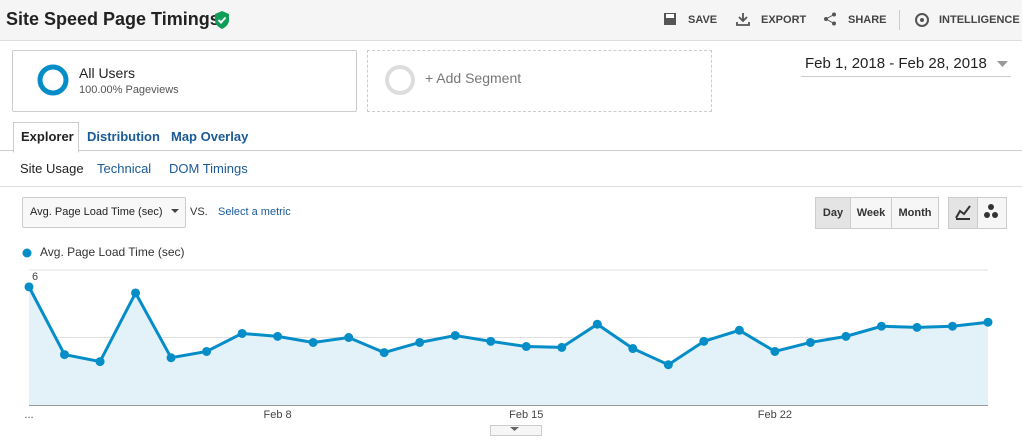 This screenshot has width=1022, height=445. What do you see at coordinates (52, 168) in the screenshot?
I see `subtab: Site Usage` at bounding box center [52, 168].